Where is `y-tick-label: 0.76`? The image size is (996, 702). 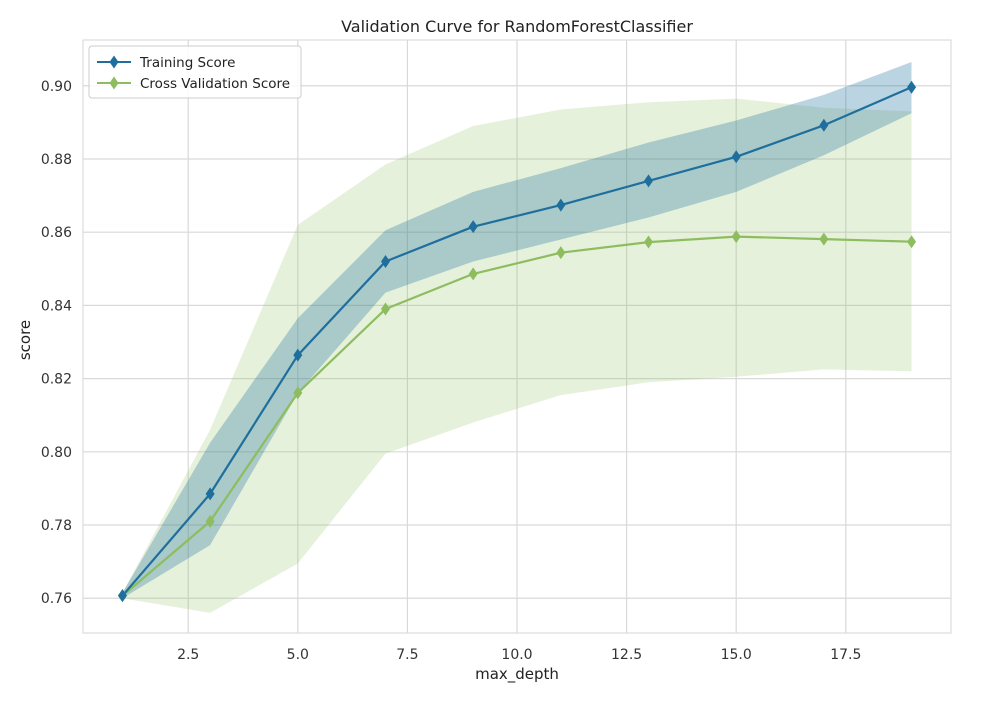 y-tick-label: 0.76 is located at coordinates (56, 599).